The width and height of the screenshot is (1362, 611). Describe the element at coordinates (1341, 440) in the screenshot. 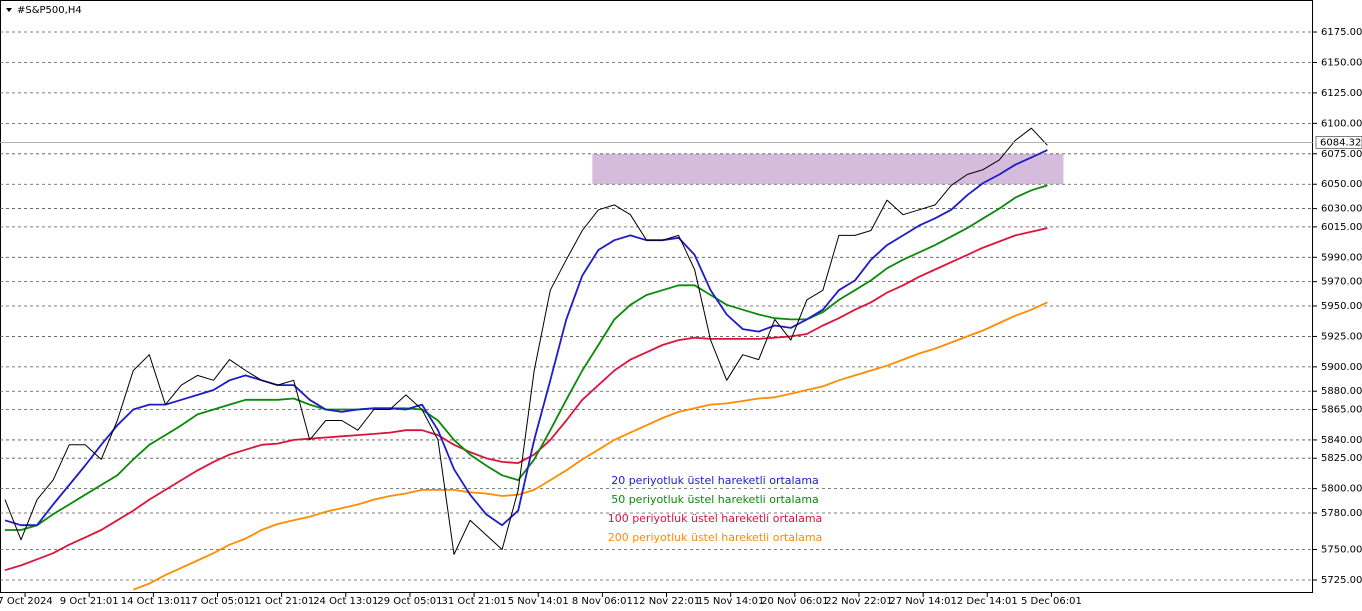

I see `y-tick-label: 5840.00` at that location.